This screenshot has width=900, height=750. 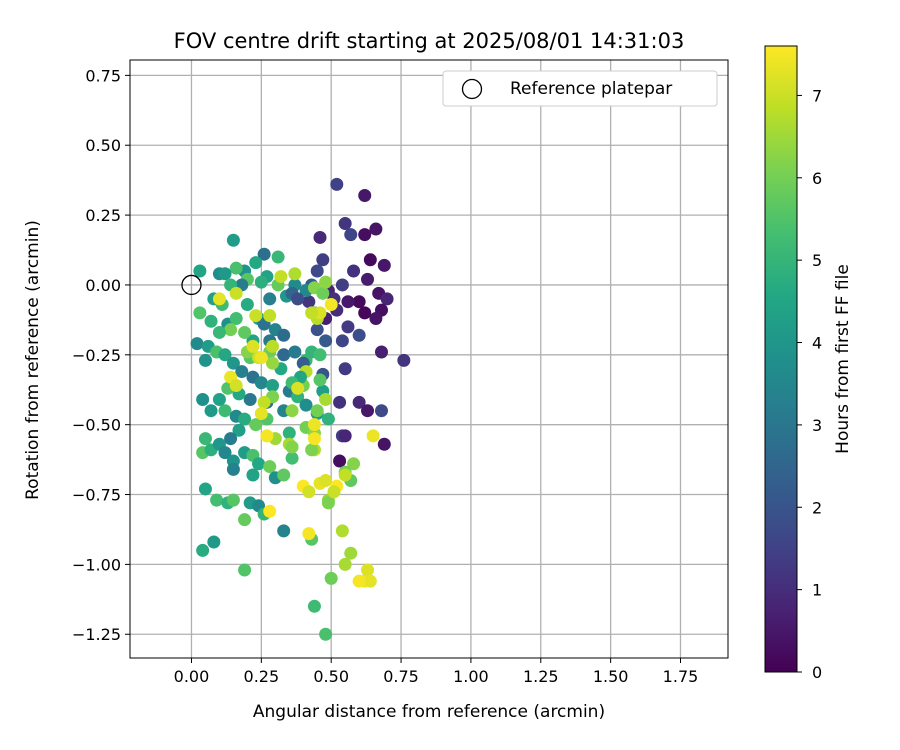 I want to click on colorbar-tick-label: 6, so click(x=817, y=178).